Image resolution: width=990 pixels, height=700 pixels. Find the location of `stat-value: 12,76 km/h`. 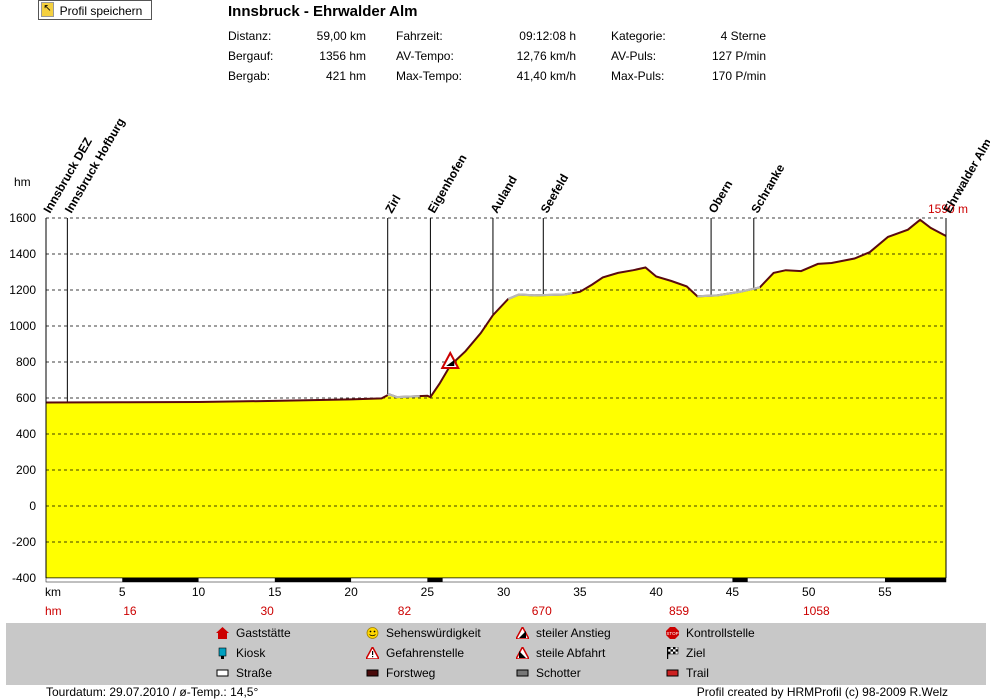

stat-value: 12,76 km/h is located at coordinates (546, 56).